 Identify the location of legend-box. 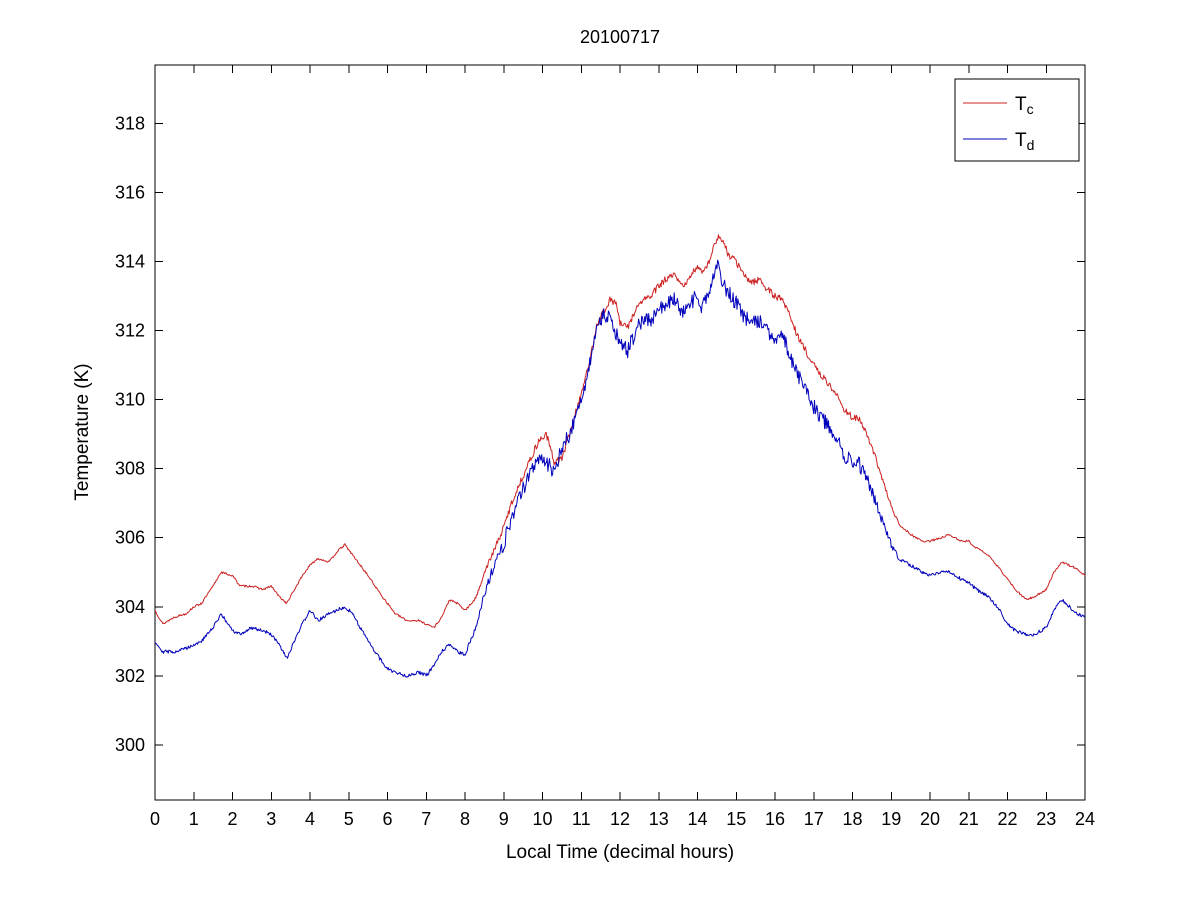
(1017, 120).